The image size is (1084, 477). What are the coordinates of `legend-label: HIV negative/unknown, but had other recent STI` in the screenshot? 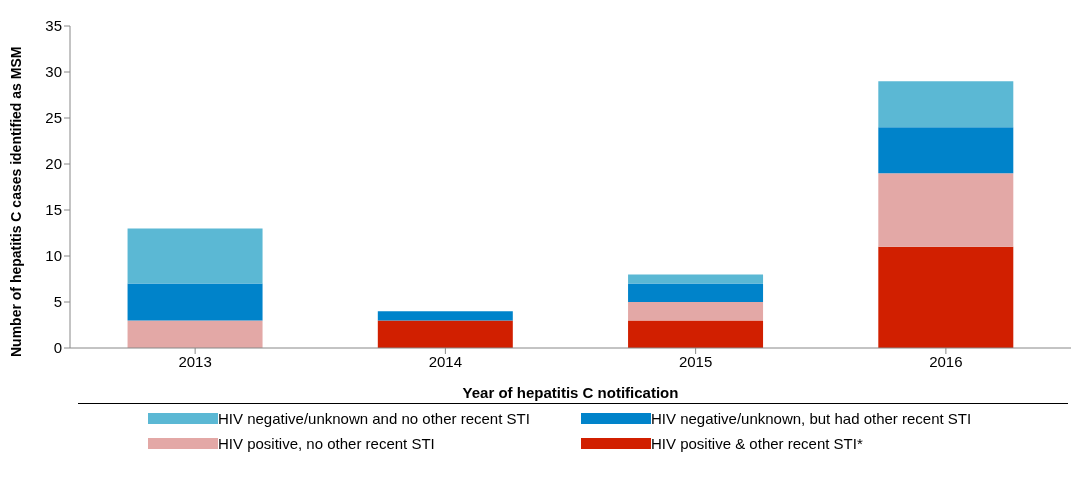 It's located at (811, 418).